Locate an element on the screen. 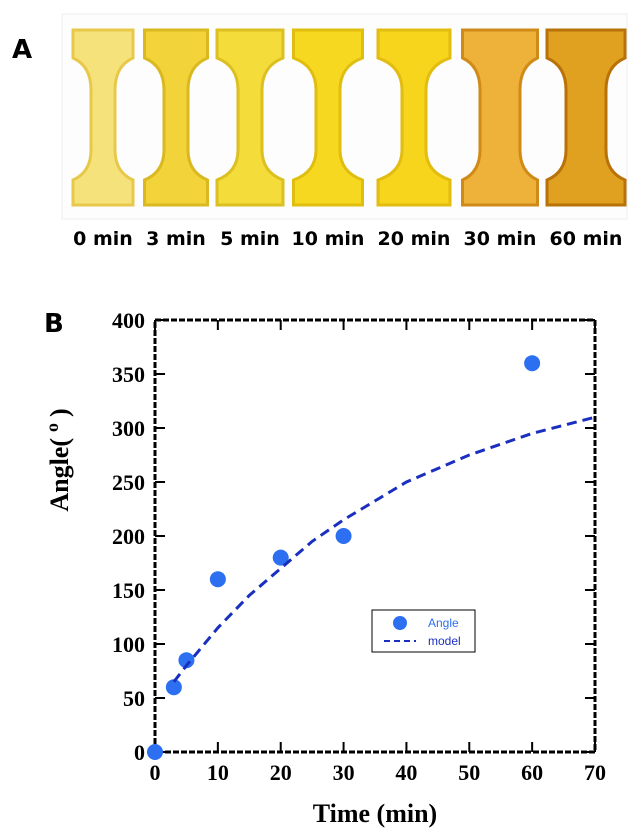 Image resolution: width=631 pixels, height=830 pixels. caption: 20 min is located at coordinates (414, 239).